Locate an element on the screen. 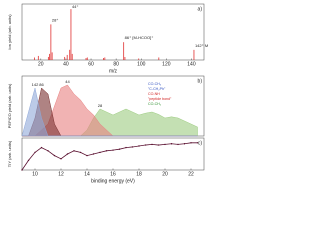 This screenshot has height=240, width=320. x-tick-label: 22 is located at coordinates (191, 174).